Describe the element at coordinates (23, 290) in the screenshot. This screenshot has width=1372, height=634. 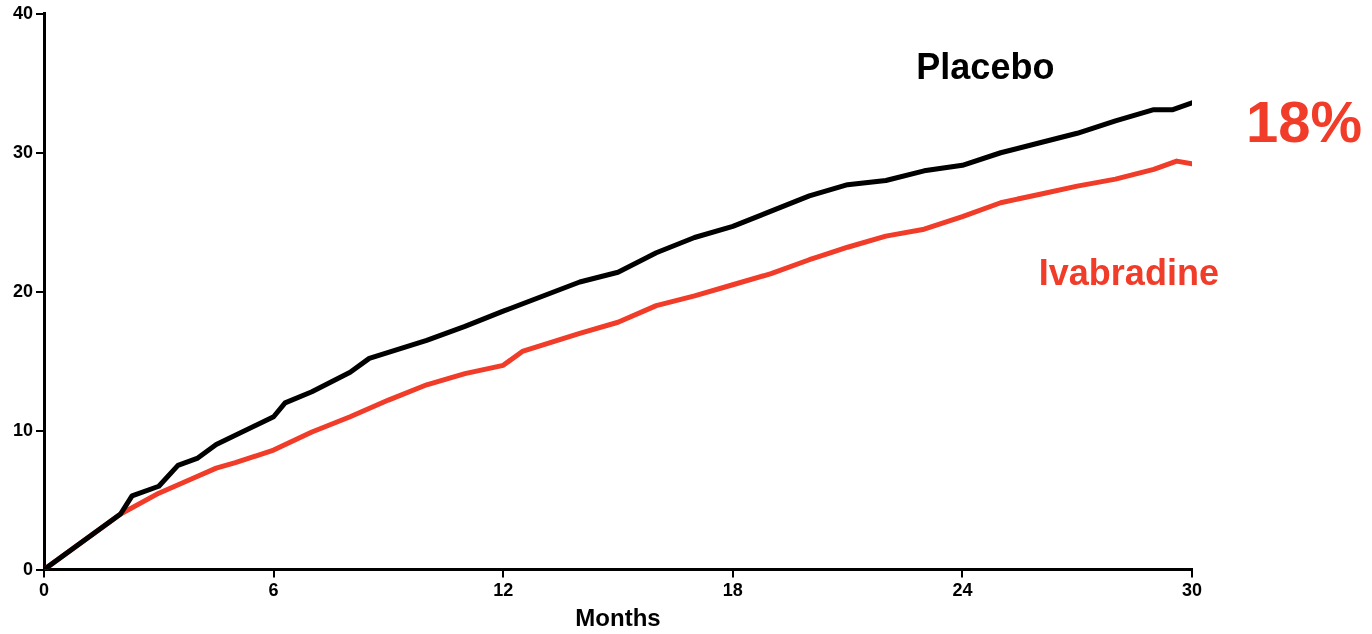
I see `y-tick-label: 20` at that location.